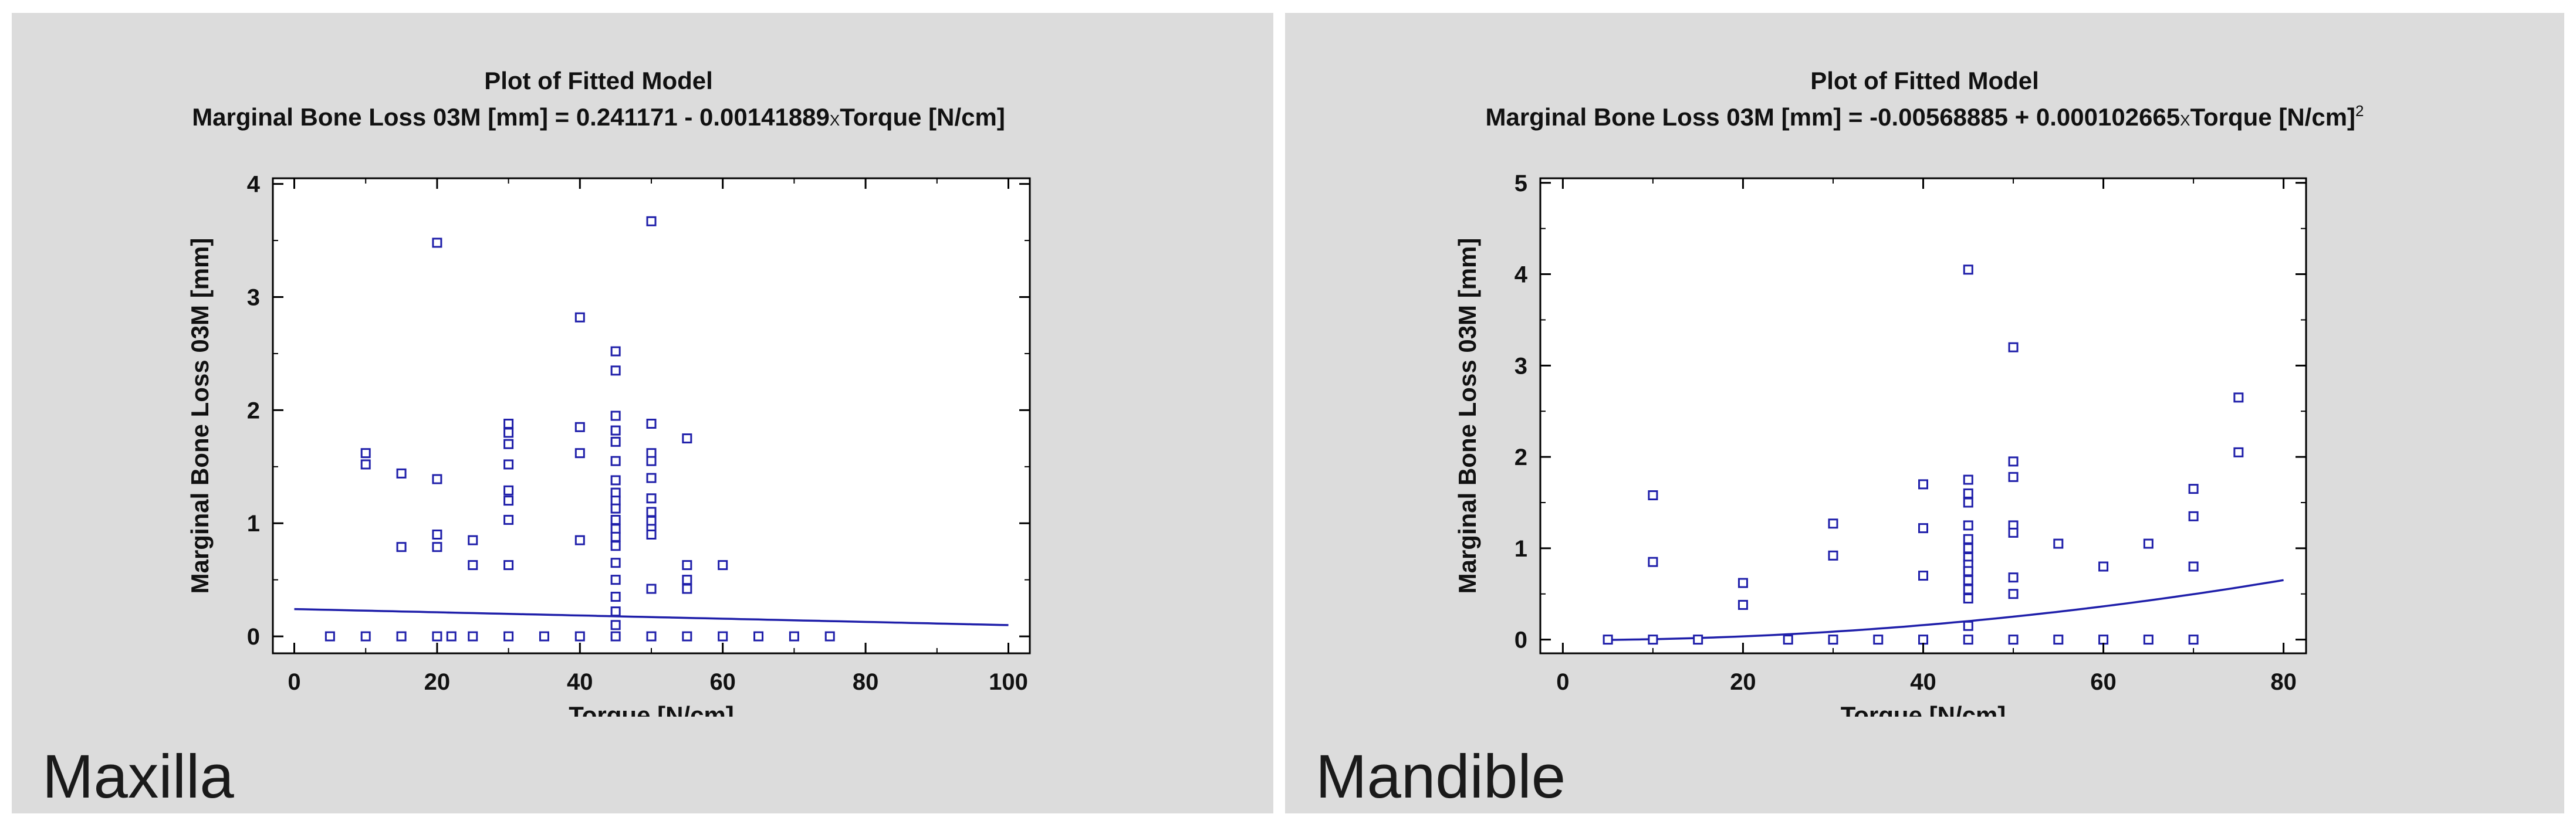  I want to click on subtitle-times: X, so click(2185, 120).